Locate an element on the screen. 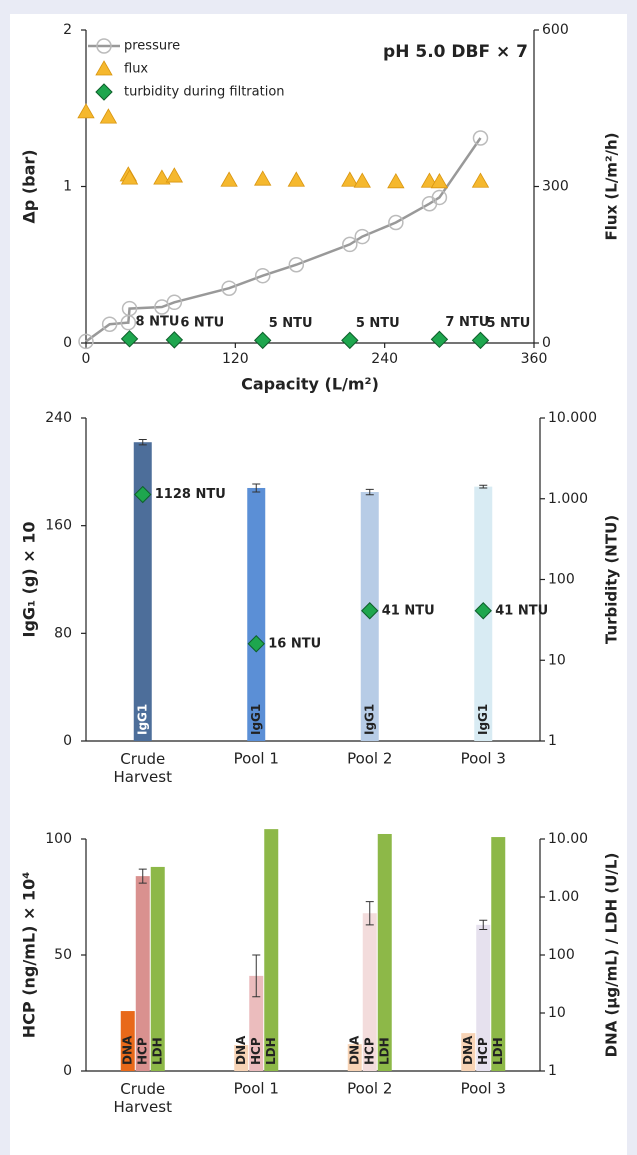 This screenshot has width=637, height=1155. y-tick-label: 2 is located at coordinates (67, 30).